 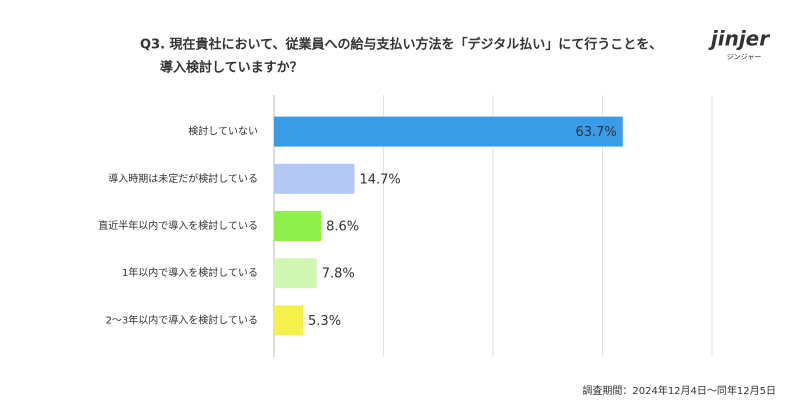 What do you see at coordinates (679, 390) in the screenshot?
I see `footnote: 調査期間：2024年12月4日〜同年12月5日` at bounding box center [679, 390].